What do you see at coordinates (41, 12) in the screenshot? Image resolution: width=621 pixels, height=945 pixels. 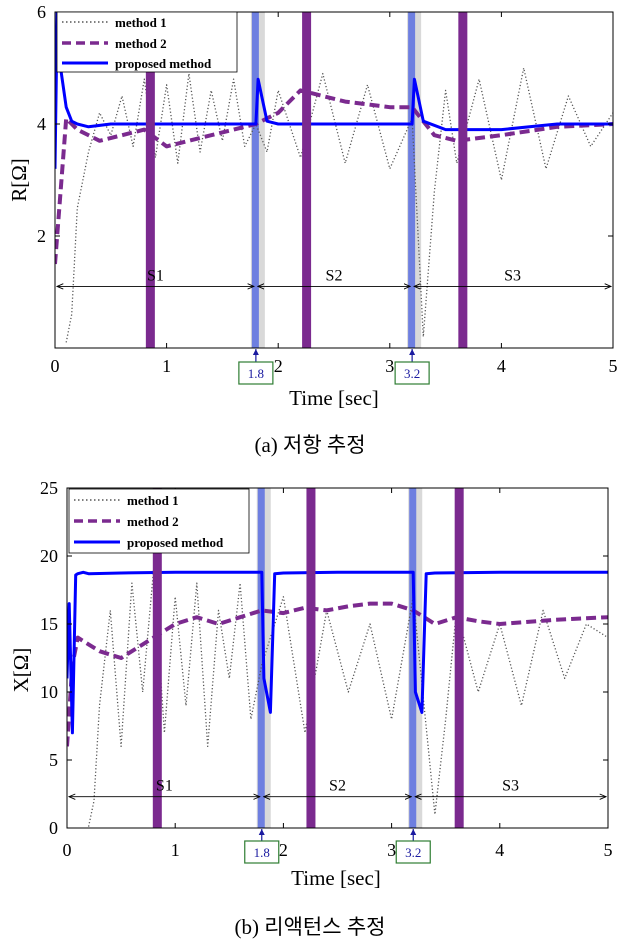 I see `y-tick-label: 6` at bounding box center [41, 12].